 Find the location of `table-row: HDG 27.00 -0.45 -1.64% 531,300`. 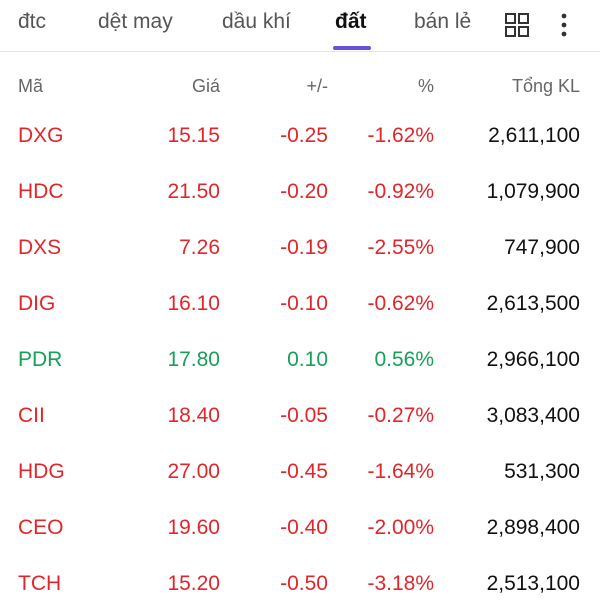

table-row: HDG 27.00 -0.45 -1.64% 531,300 is located at coordinates (300, 472).